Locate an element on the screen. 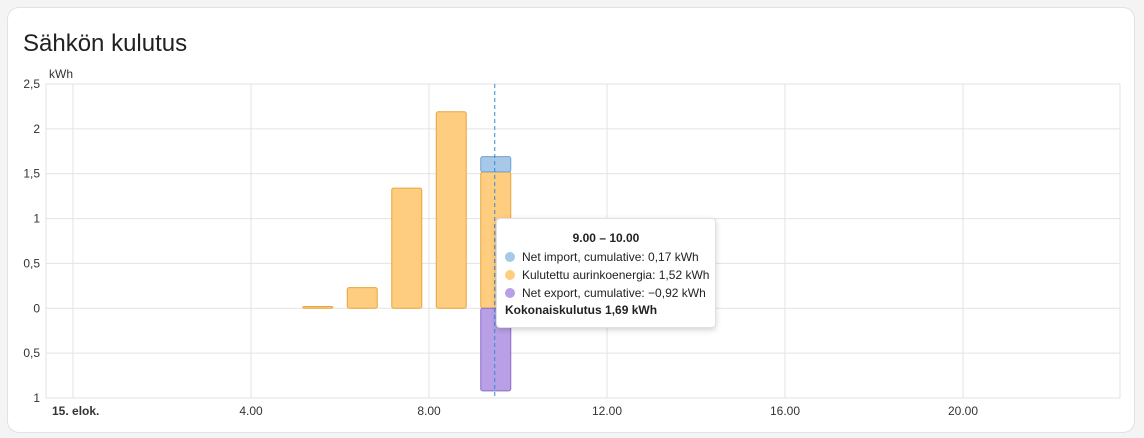 Image resolution: width=1144 pixels, height=438 pixels. tooltip-total: Kokonaiskulutus 1,69 kWh is located at coordinates (581, 310).